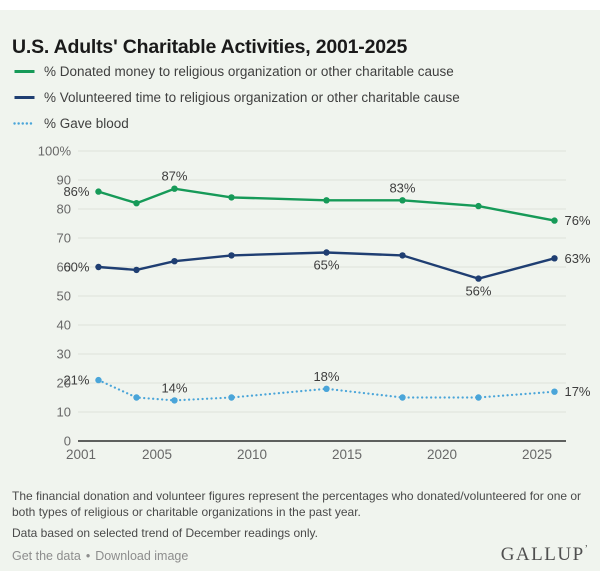 The image size is (600, 571). Describe the element at coordinates (64, 267) in the screenshot. I see `y-axis-tick-label: 60` at that location.